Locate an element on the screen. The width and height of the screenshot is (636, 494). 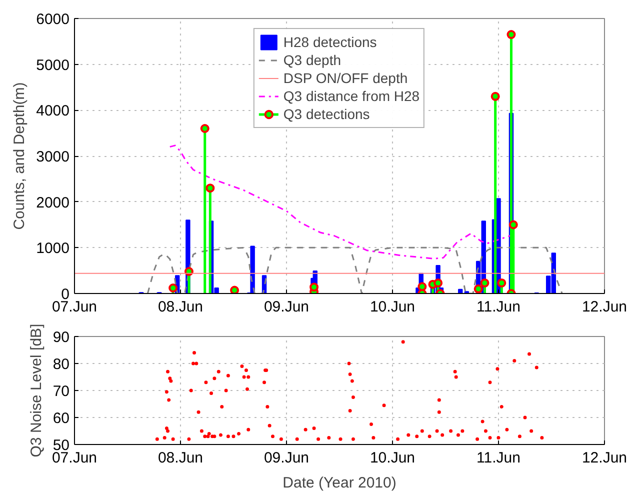
y-axis-title: Counts, and Depth(m) is located at coordinates (19, 156).